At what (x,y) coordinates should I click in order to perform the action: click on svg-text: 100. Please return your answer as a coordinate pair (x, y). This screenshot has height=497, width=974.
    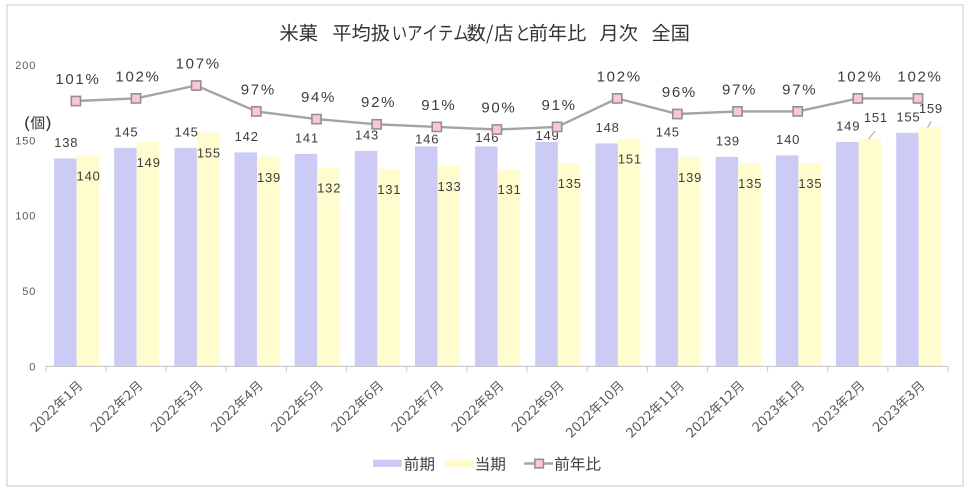
    Looking at the image, I should click on (25, 217).